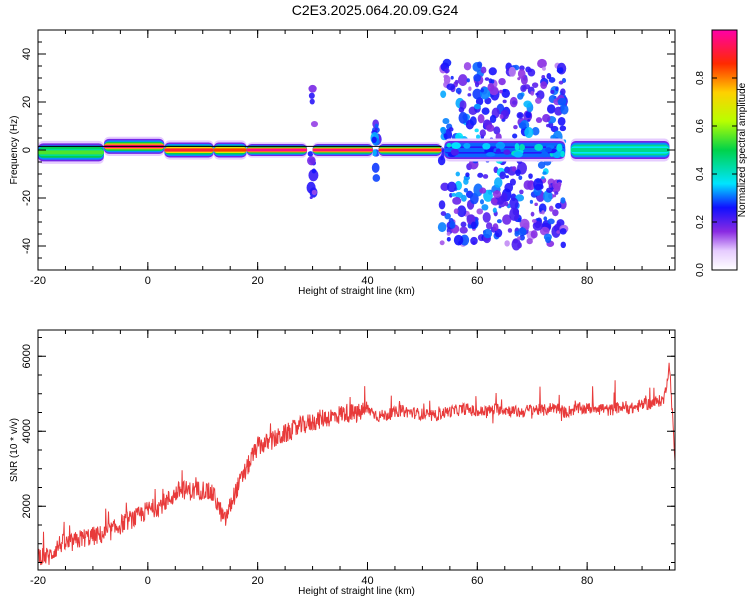 The image size is (750, 600). What do you see at coordinates (742, 149) in the screenshot?
I see `colorbar-label: Normalized spectral amplitude` at bounding box center [742, 149].